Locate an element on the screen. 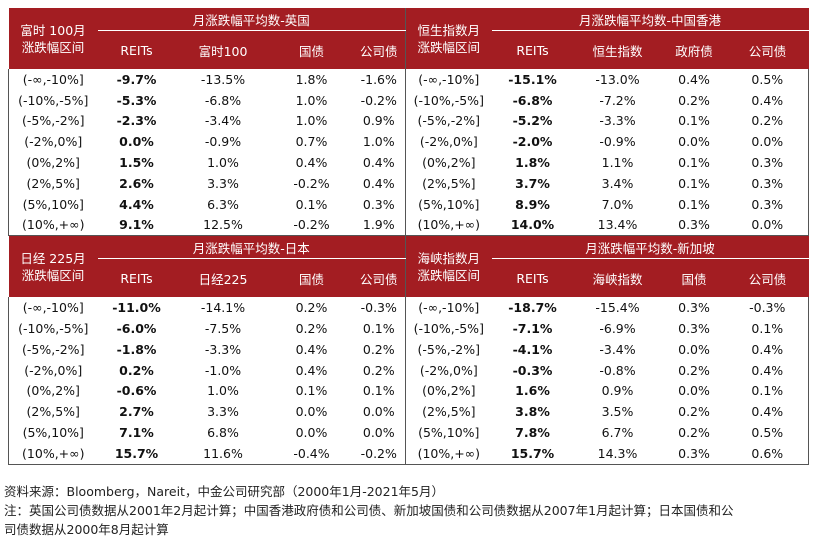  value-cell: 4.4% is located at coordinates (136, 204).